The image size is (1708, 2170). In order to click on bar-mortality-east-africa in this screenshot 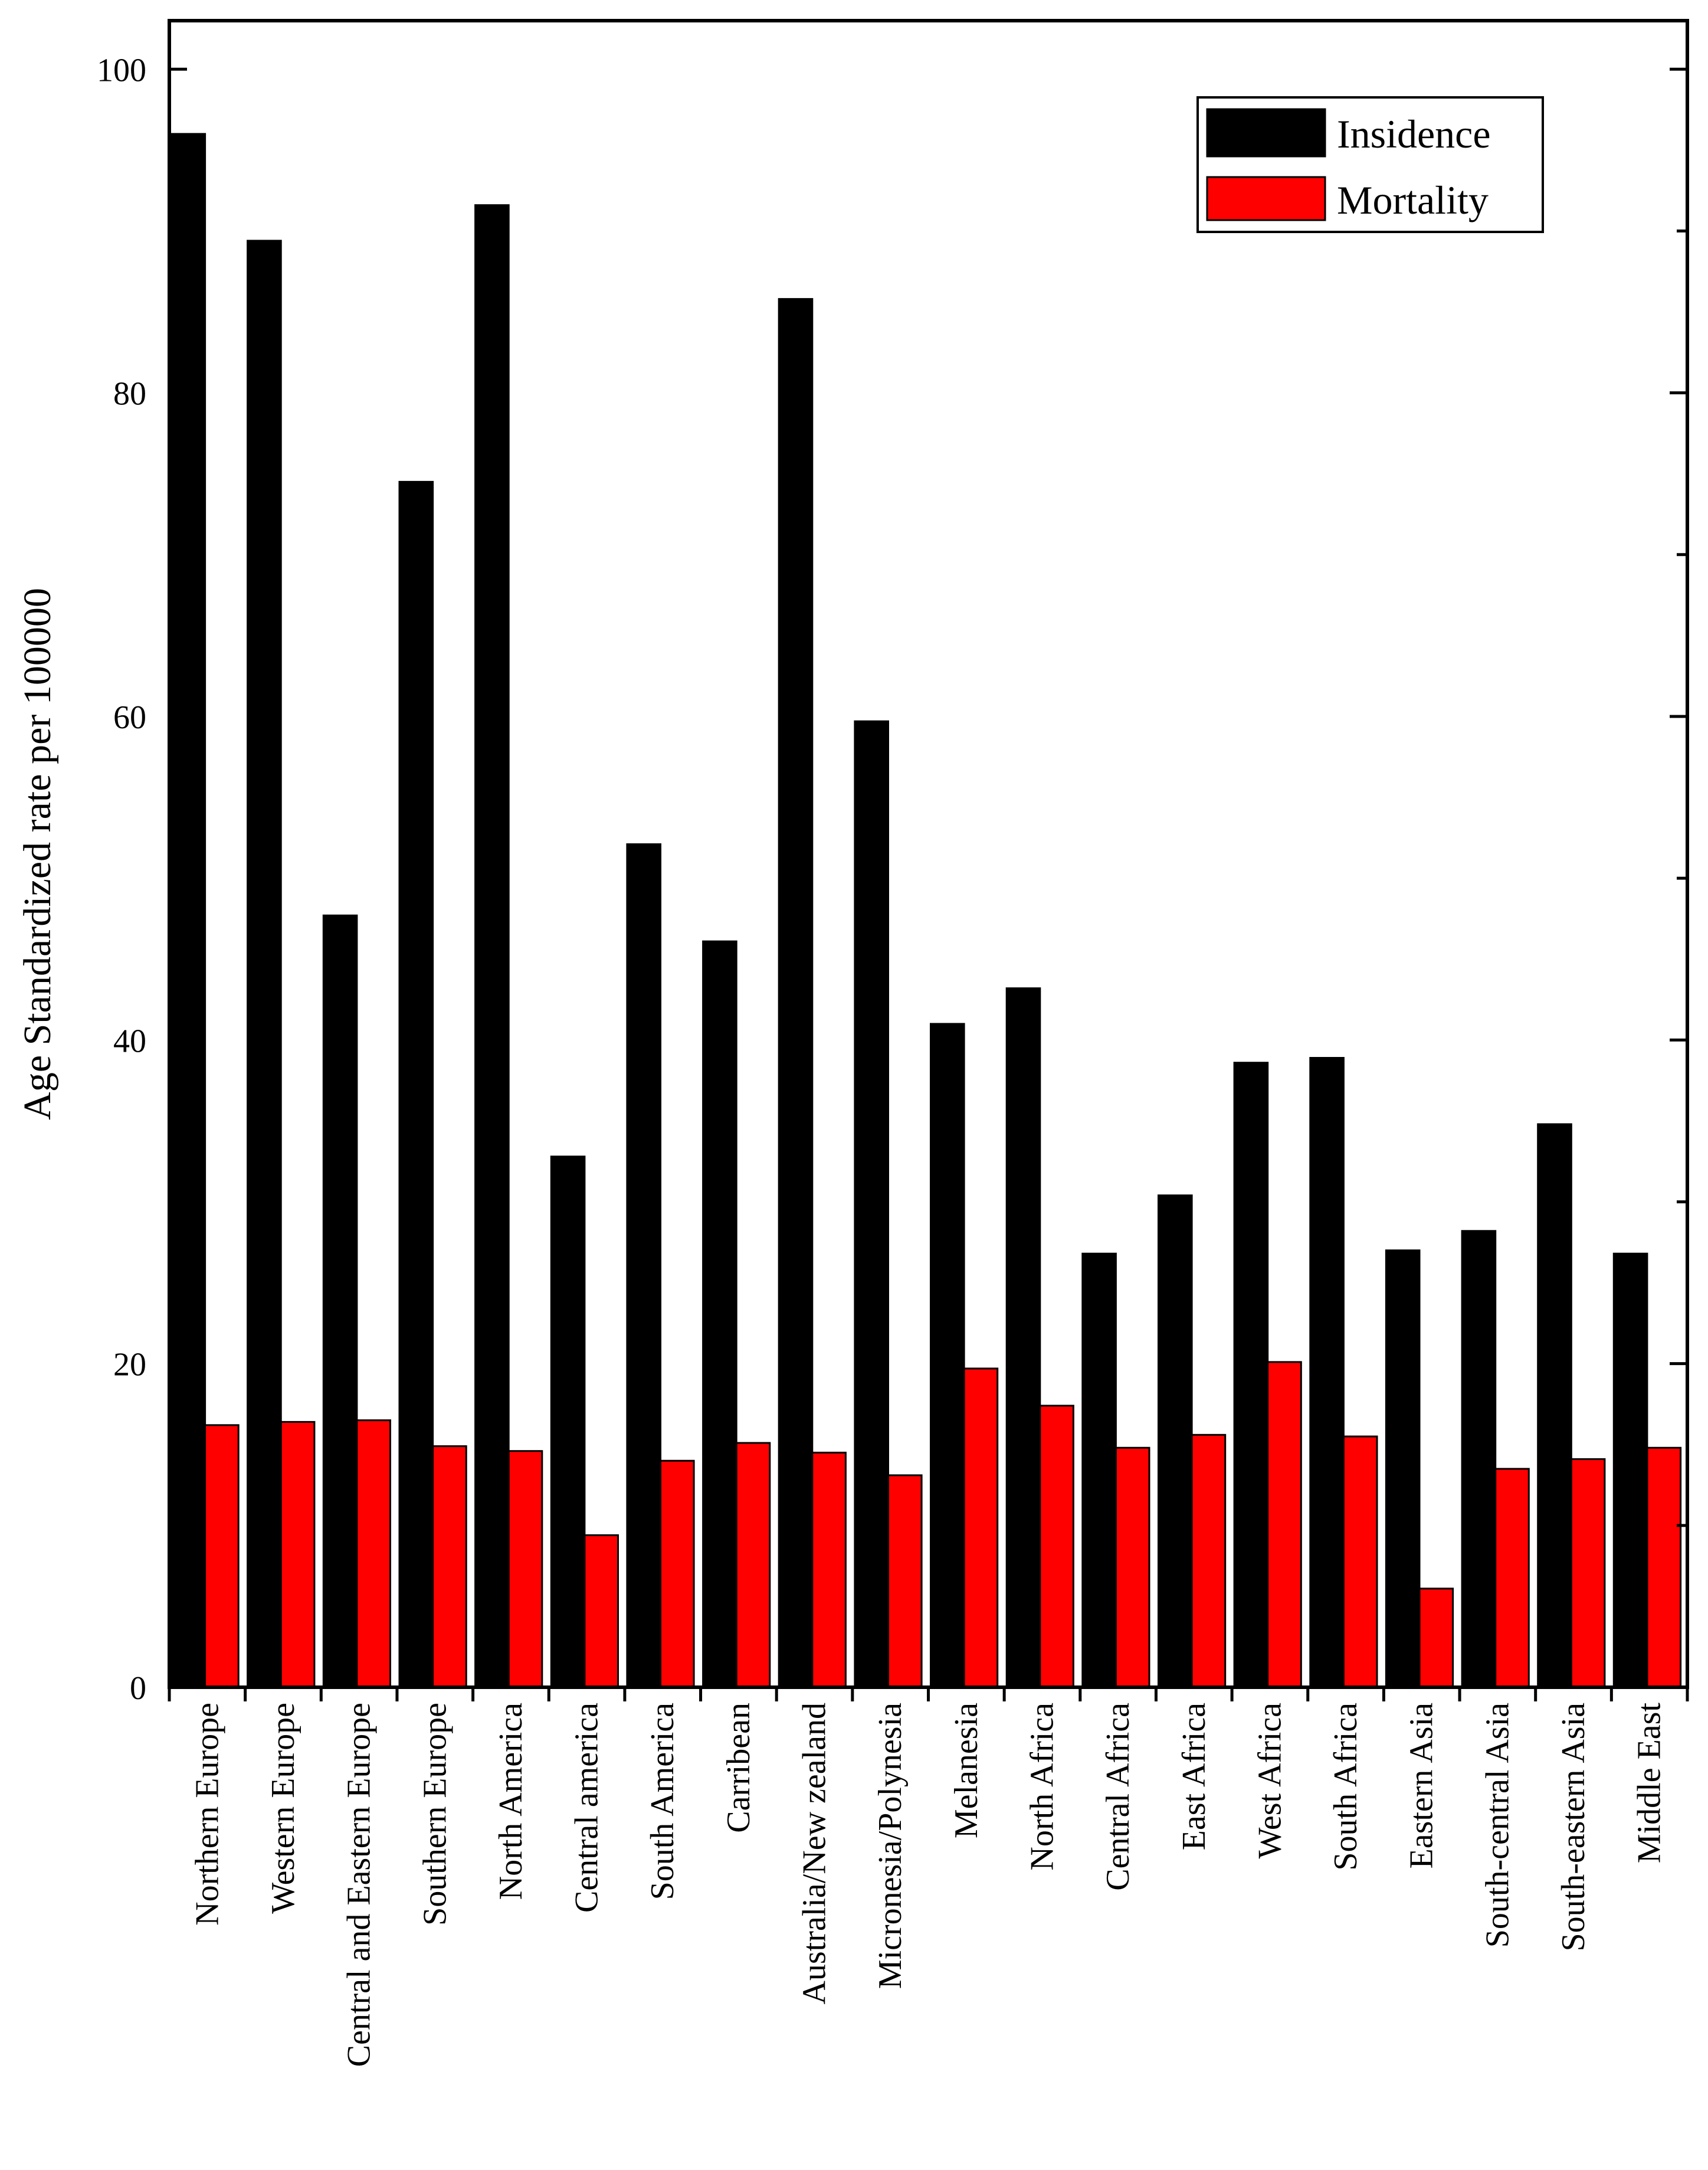, I will do `click(1209, 1561)`.